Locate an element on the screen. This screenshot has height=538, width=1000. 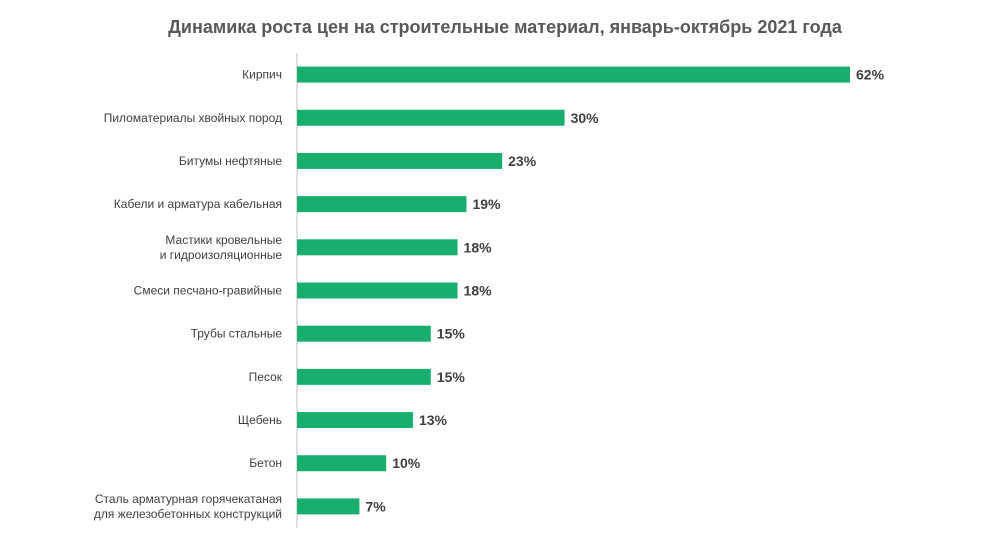
category-label: Кабели и арматура кабельная is located at coordinates (198, 204).